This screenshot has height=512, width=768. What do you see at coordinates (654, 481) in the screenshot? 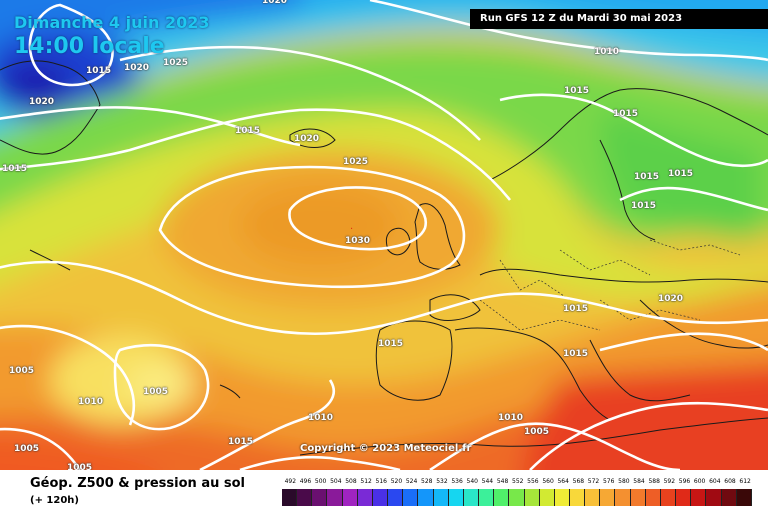
I see `legend-label: 588` at bounding box center [654, 481].